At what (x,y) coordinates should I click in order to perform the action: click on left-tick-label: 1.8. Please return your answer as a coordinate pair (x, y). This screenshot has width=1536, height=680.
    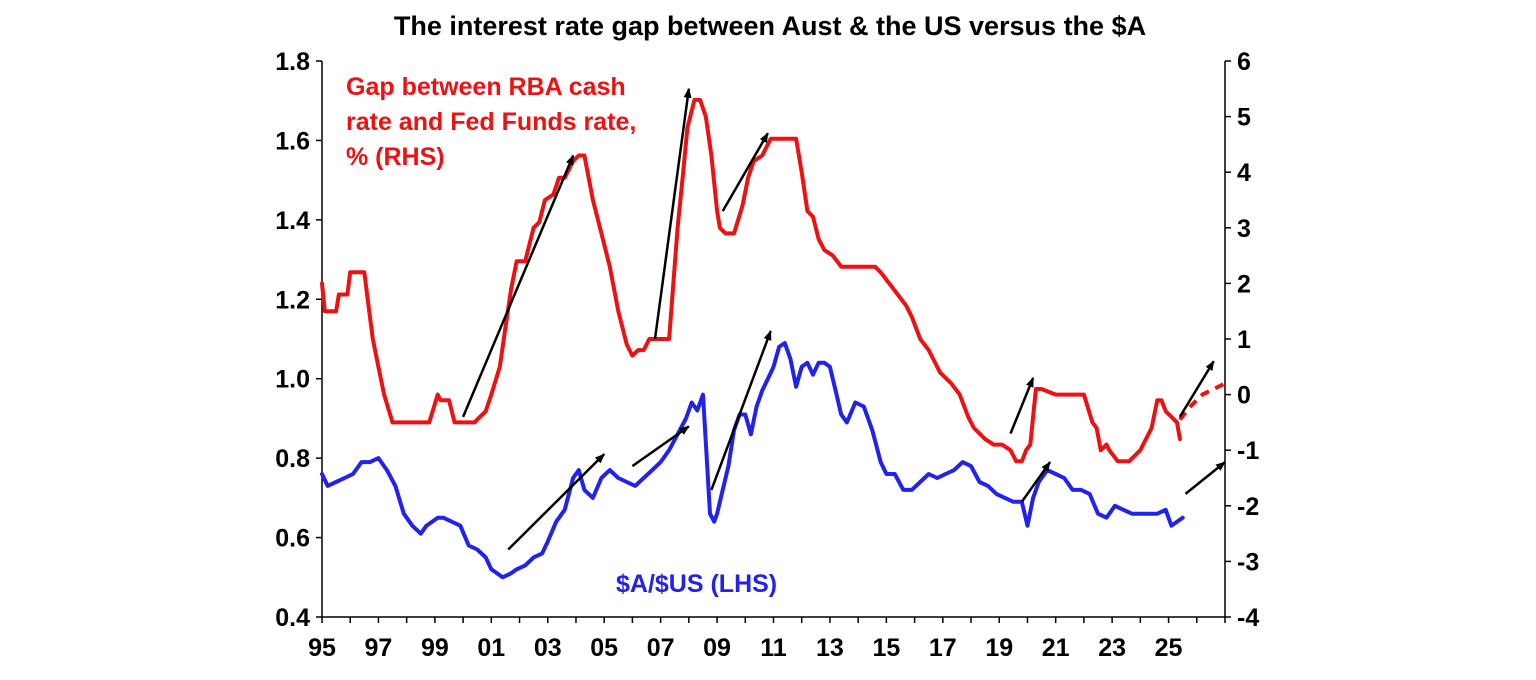
    Looking at the image, I should click on (292, 62).